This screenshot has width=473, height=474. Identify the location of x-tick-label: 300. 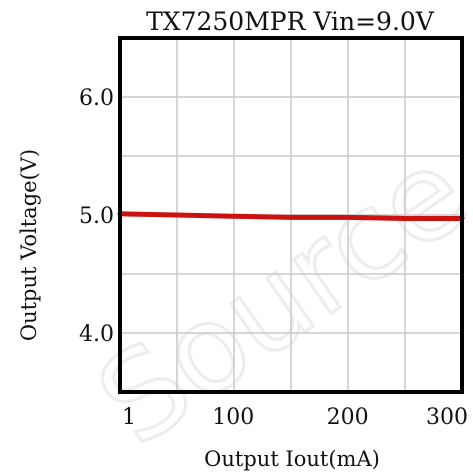
(447, 417).